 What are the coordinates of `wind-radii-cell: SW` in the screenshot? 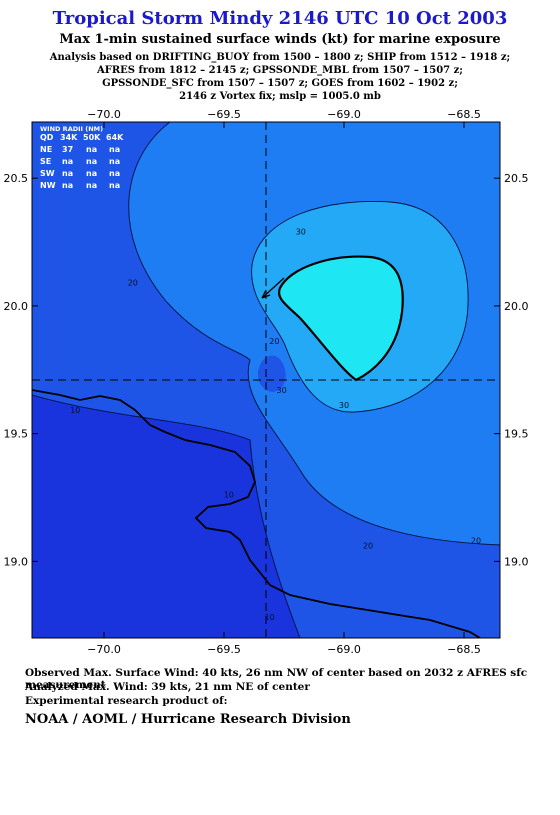 It's located at (47, 173).